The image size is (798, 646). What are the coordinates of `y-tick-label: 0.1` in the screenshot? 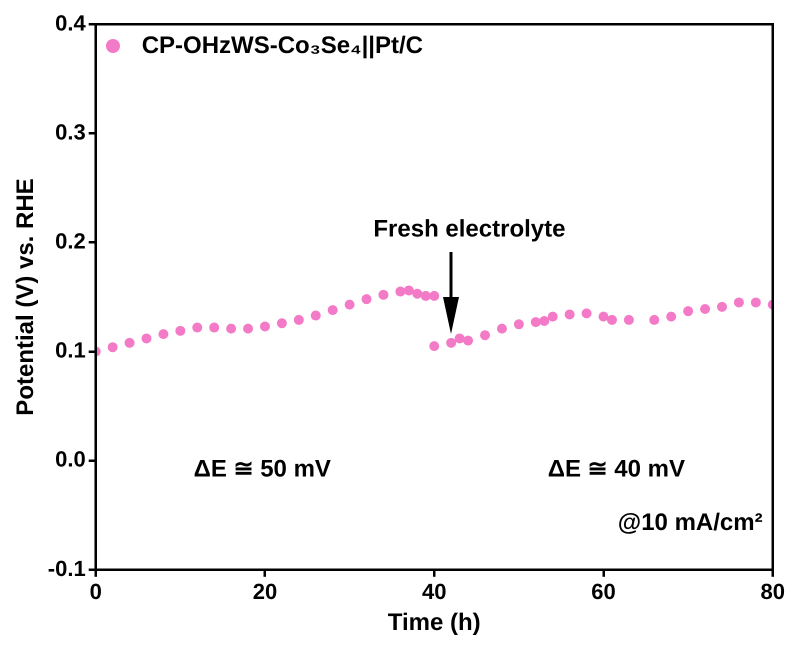 It's located at (70, 350).